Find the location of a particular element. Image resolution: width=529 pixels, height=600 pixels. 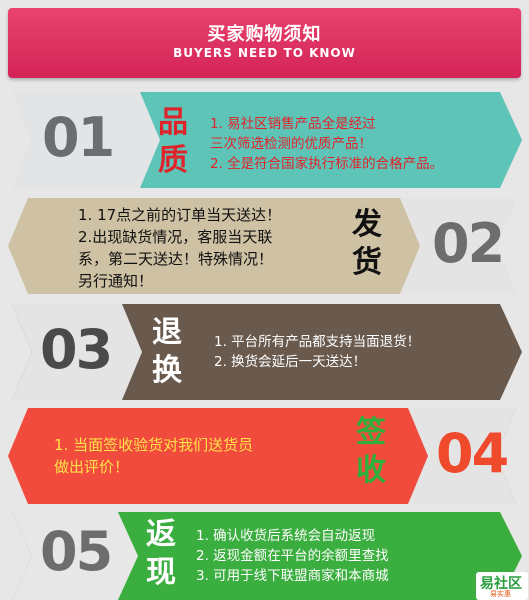

section-heading: 发货 is located at coordinates (367, 243).